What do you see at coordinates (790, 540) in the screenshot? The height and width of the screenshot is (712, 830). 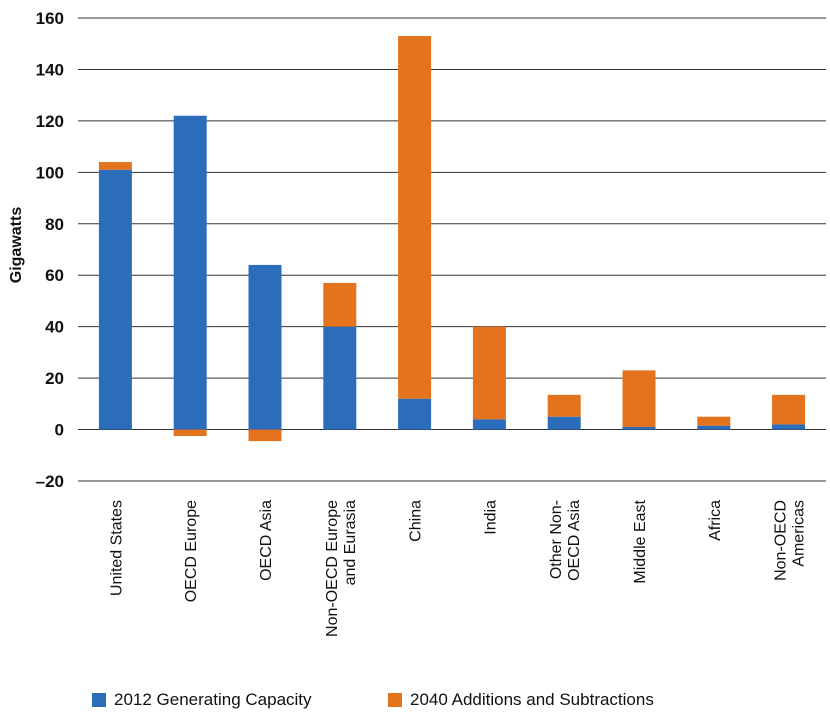 I see `category-label: Non-OECDAmericas` at bounding box center [790, 540].